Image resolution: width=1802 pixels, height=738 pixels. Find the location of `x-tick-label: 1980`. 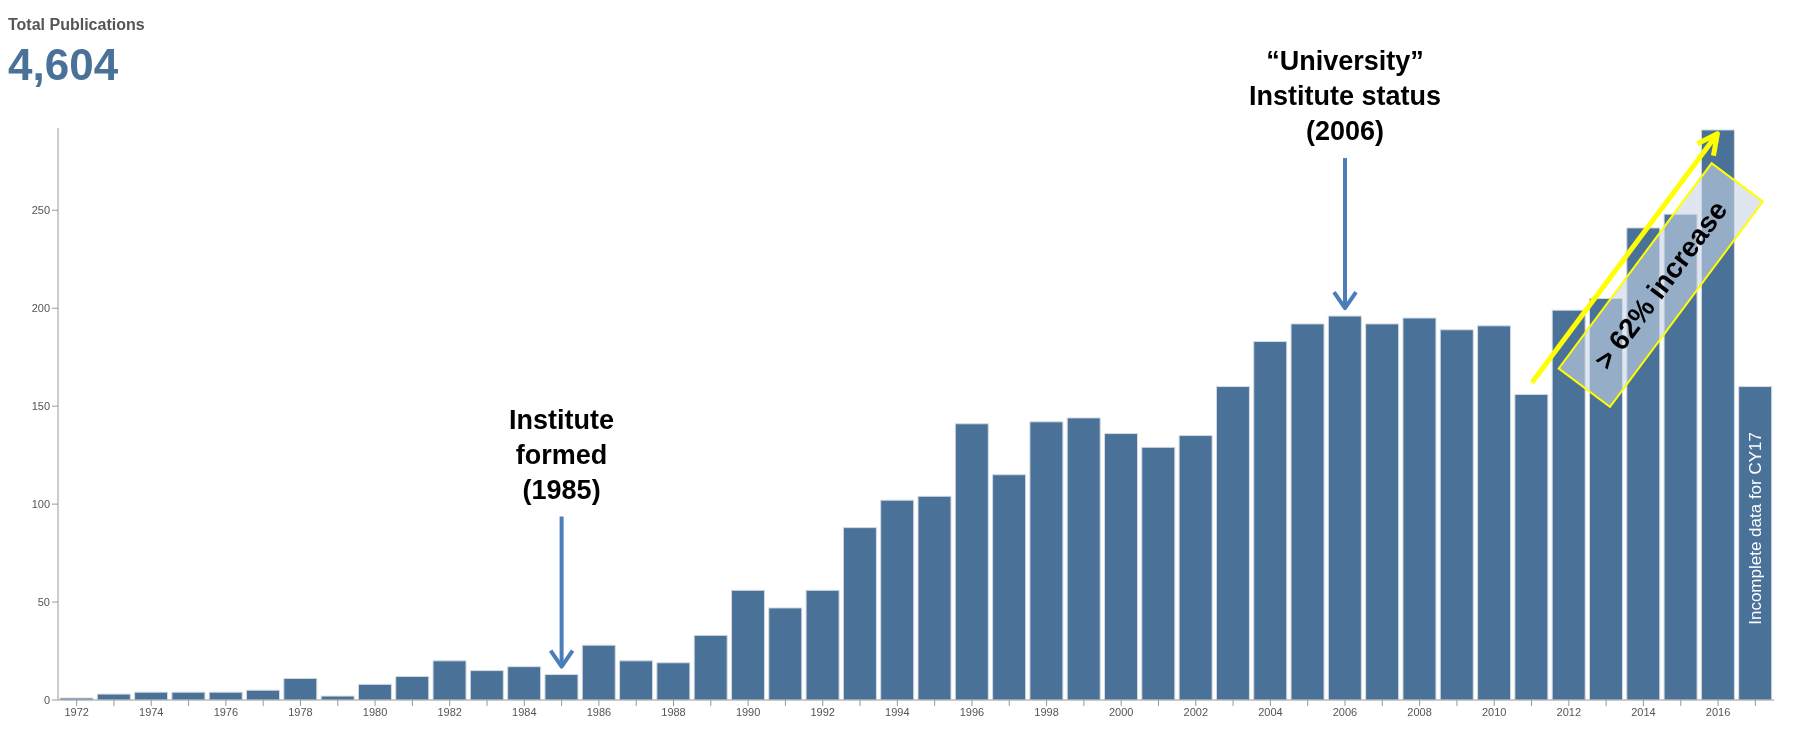

x-tick-label: 1980 is located at coordinates (375, 711).